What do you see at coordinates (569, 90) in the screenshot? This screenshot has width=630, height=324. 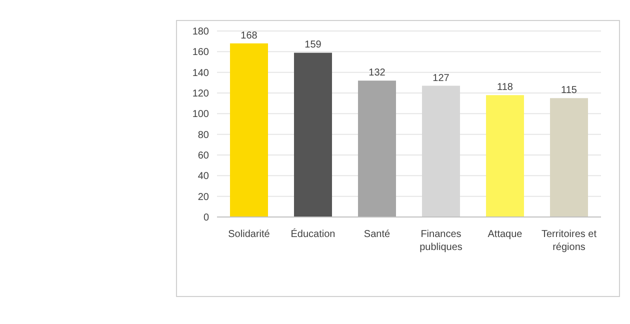 I see `data-label: 115` at bounding box center [569, 90].